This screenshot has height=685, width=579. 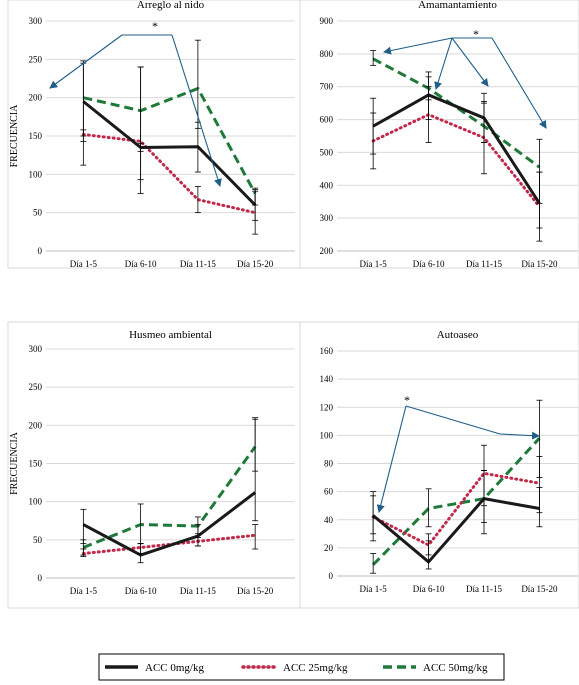 I want to click on y-tick-label: 600, so click(x=327, y=120).